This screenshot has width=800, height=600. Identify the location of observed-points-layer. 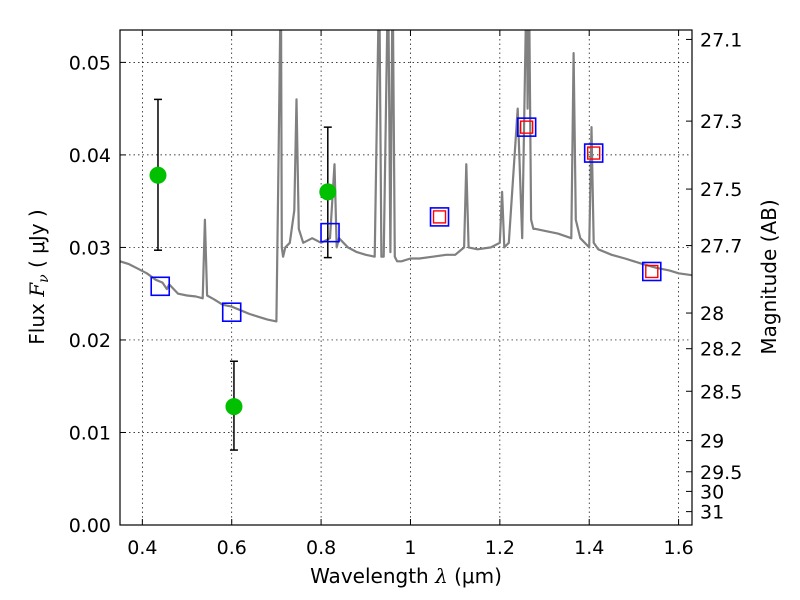
(243, 291).